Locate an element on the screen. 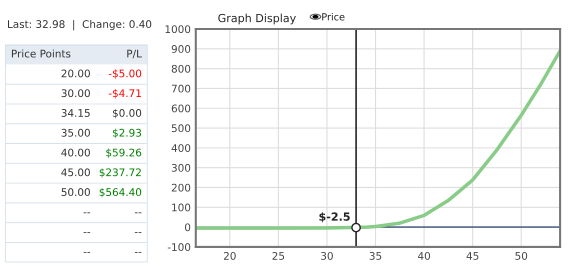  x-tick-label: 20 is located at coordinates (230, 256).